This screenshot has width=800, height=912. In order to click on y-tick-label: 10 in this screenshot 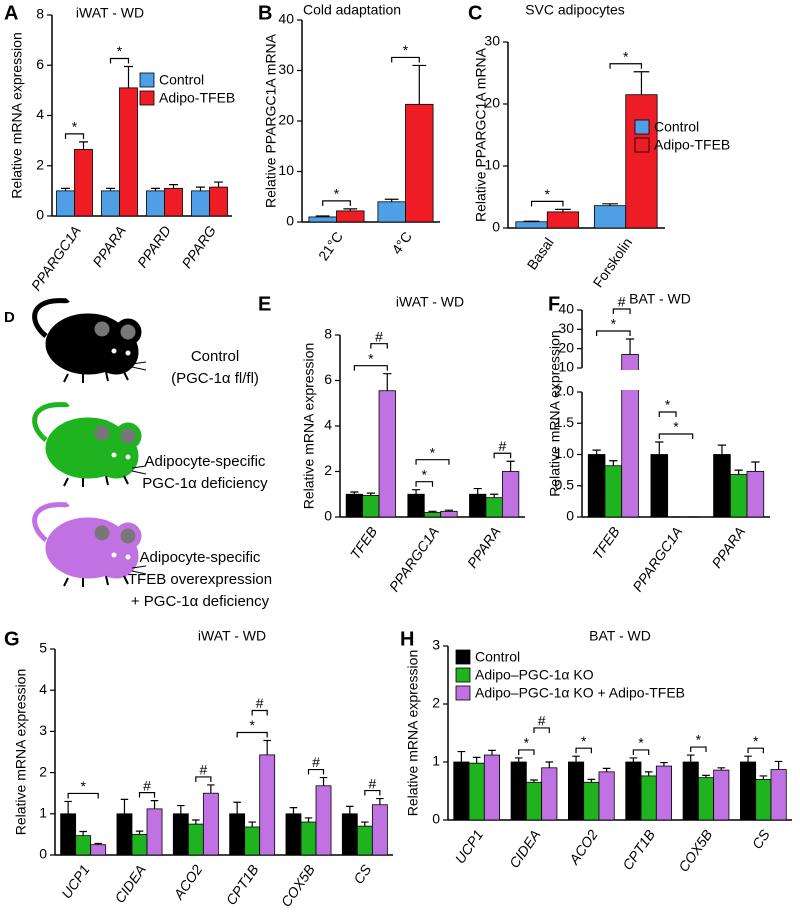, I will do `click(566, 367)`.